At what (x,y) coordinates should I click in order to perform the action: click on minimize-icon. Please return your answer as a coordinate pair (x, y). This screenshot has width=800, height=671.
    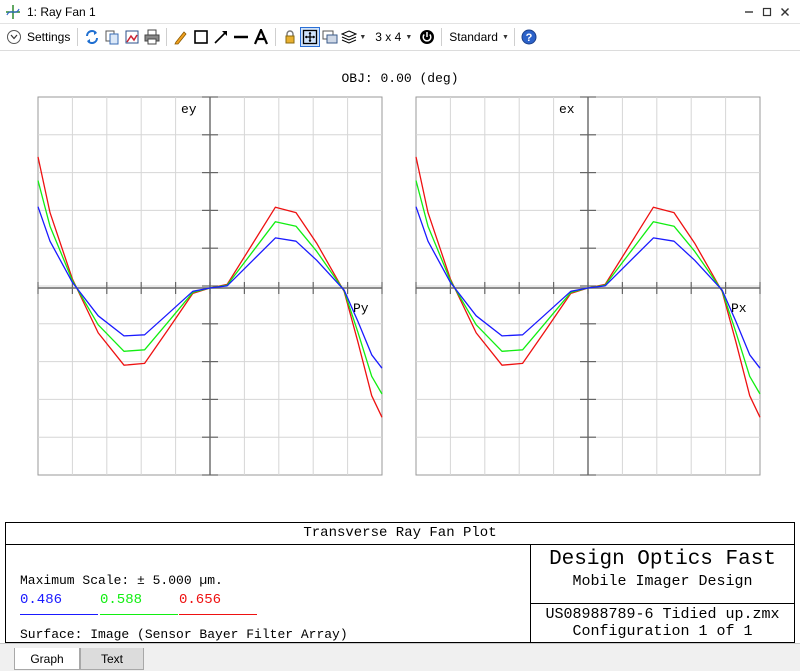
    Looking at the image, I should click on (749, 12).